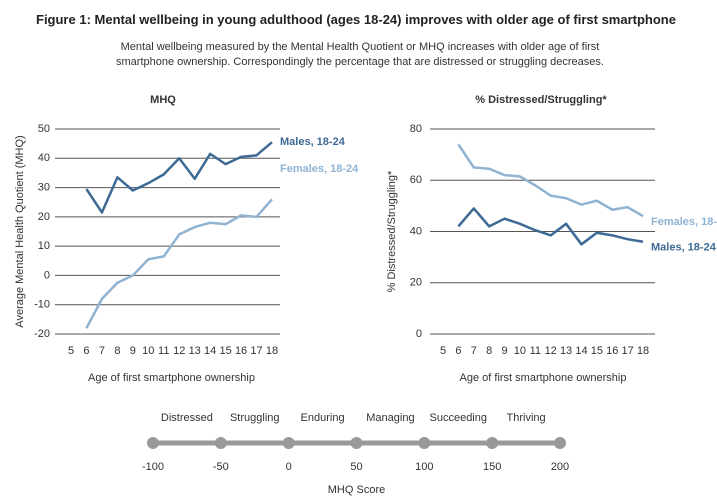  What do you see at coordinates (526, 418) in the screenshot?
I see `scale-category: Thriving` at bounding box center [526, 418].